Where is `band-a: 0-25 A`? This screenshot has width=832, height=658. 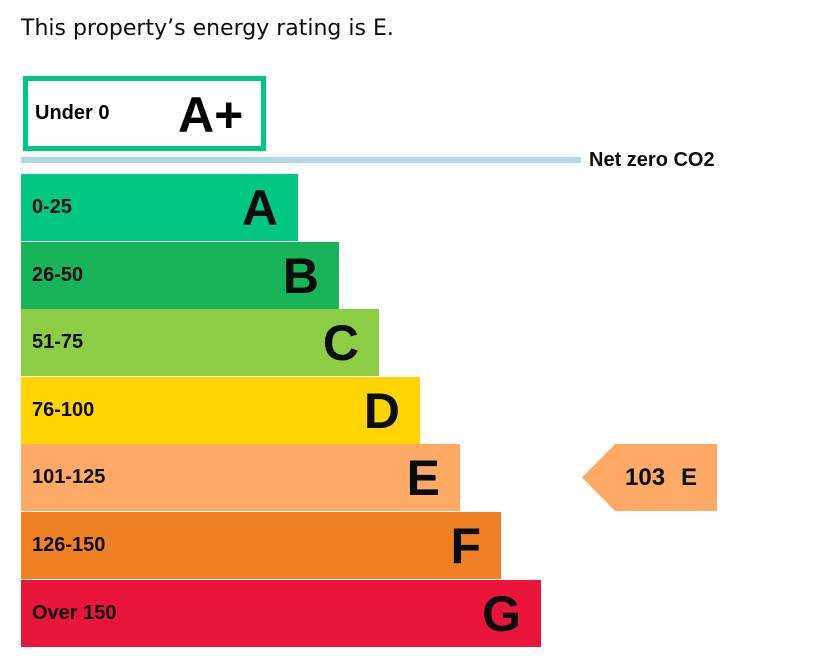
band-a: 0-25 A is located at coordinates (159, 207).